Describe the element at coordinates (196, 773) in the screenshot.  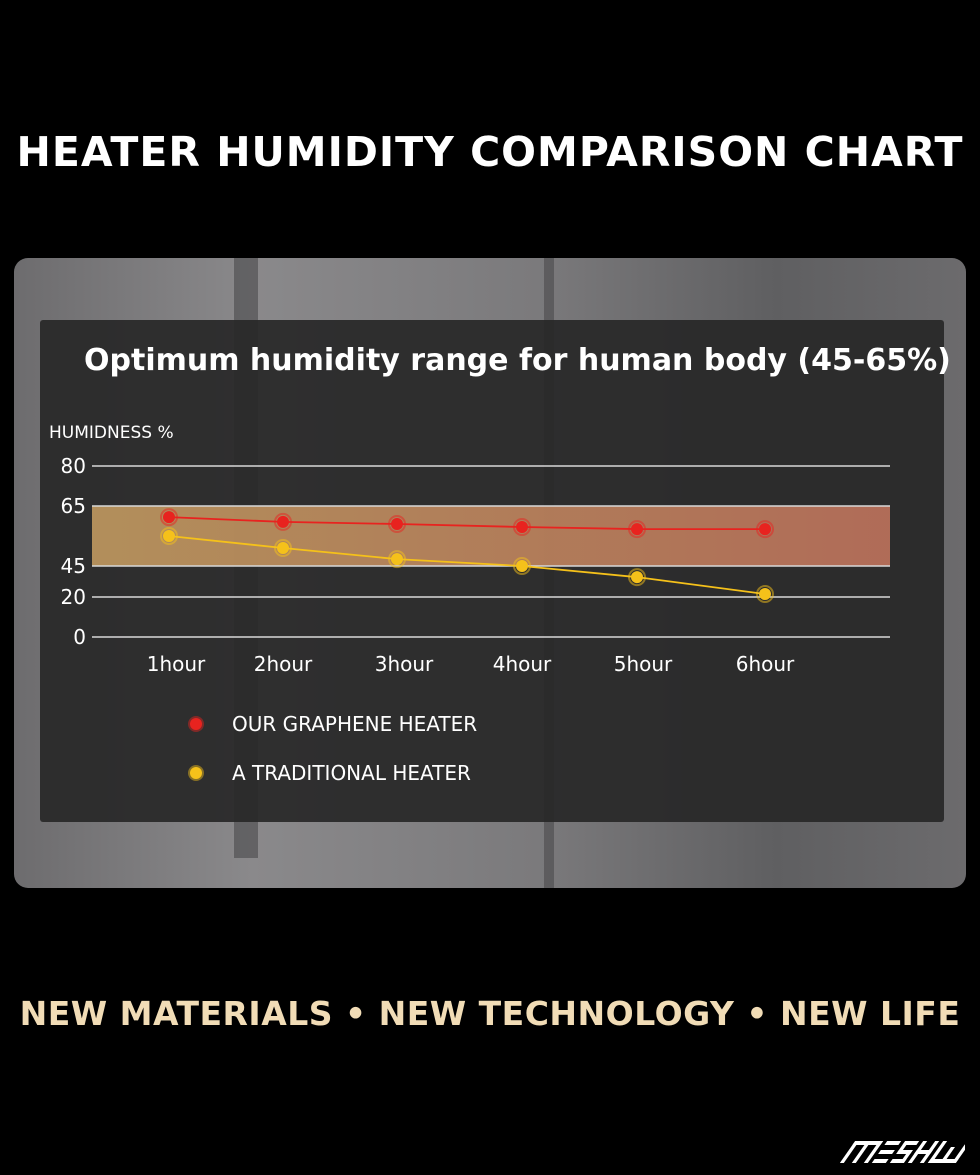
I see `legend-marker-yellow` at that location.